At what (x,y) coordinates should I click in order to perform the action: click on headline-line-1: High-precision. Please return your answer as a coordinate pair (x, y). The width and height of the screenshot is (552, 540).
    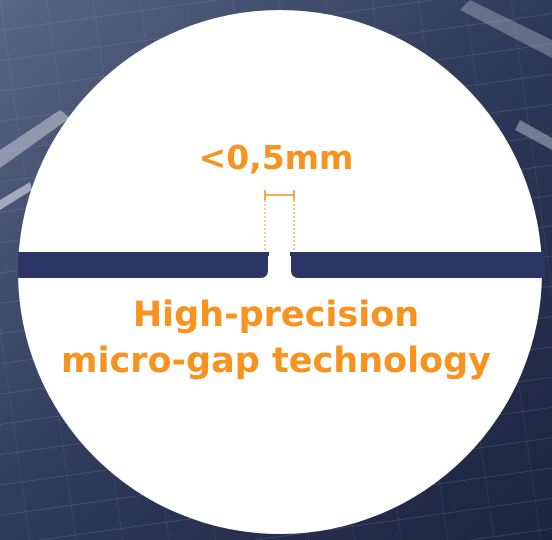
    Looking at the image, I should click on (276, 315).